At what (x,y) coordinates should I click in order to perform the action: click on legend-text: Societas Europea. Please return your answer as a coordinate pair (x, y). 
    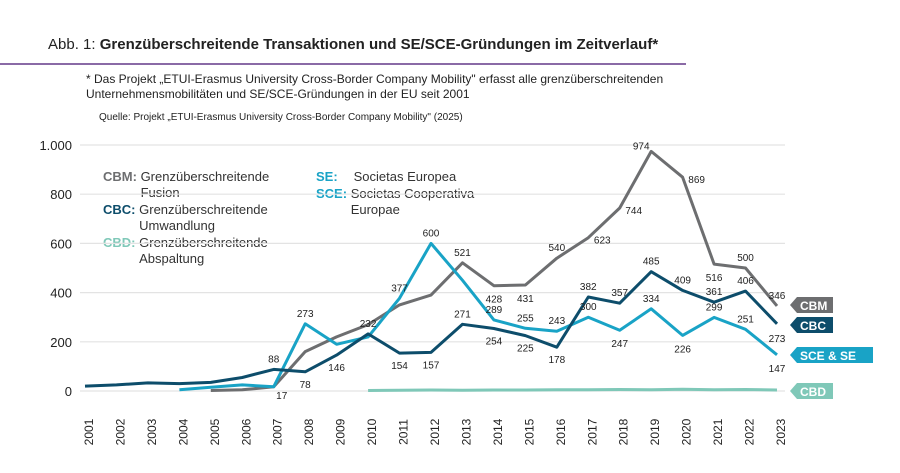
    Looking at the image, I should click on (405, 176).